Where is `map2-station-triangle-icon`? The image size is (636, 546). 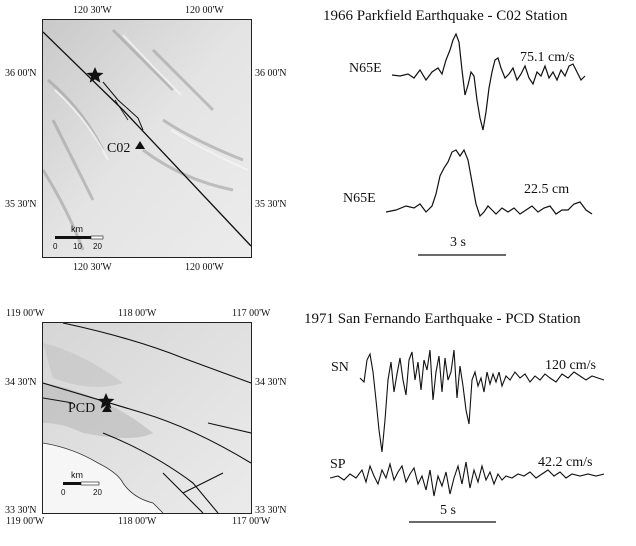
map2-station-triangle-icon is located at coordinates (107, 408).